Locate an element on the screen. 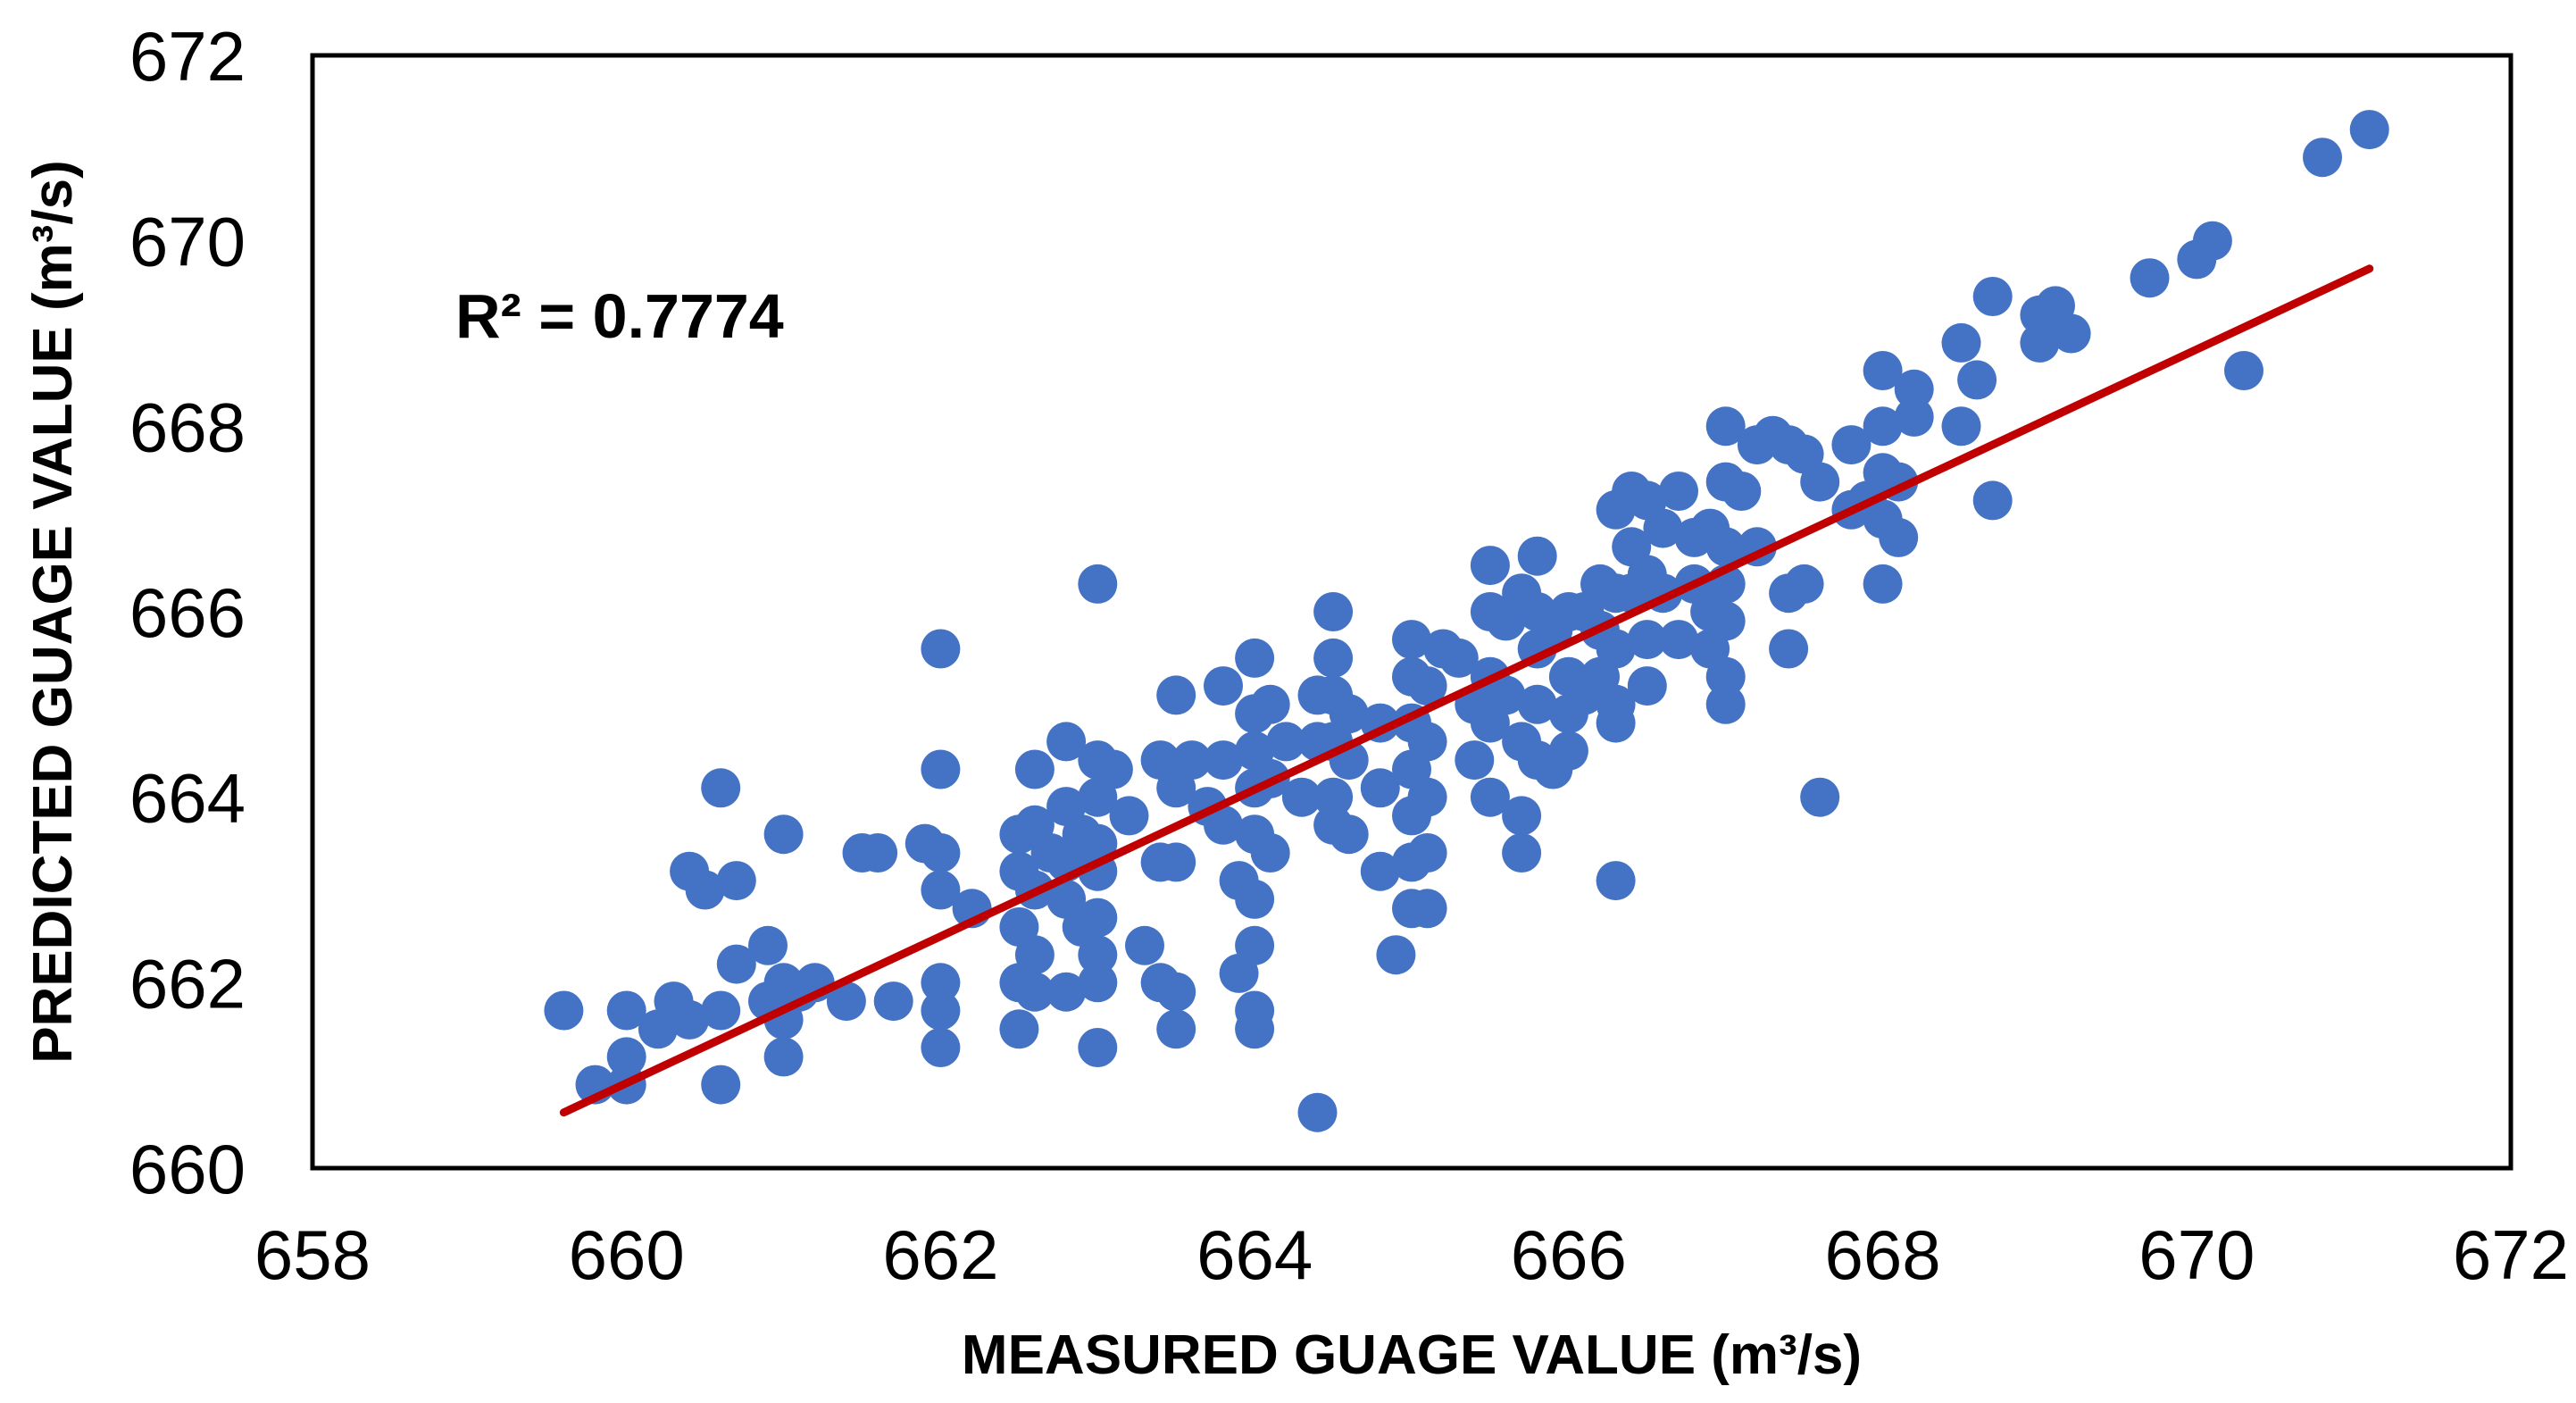 This screenshot has width=2576, height=1403. y-tick-label: 666 is located at coordinates (187, 612).